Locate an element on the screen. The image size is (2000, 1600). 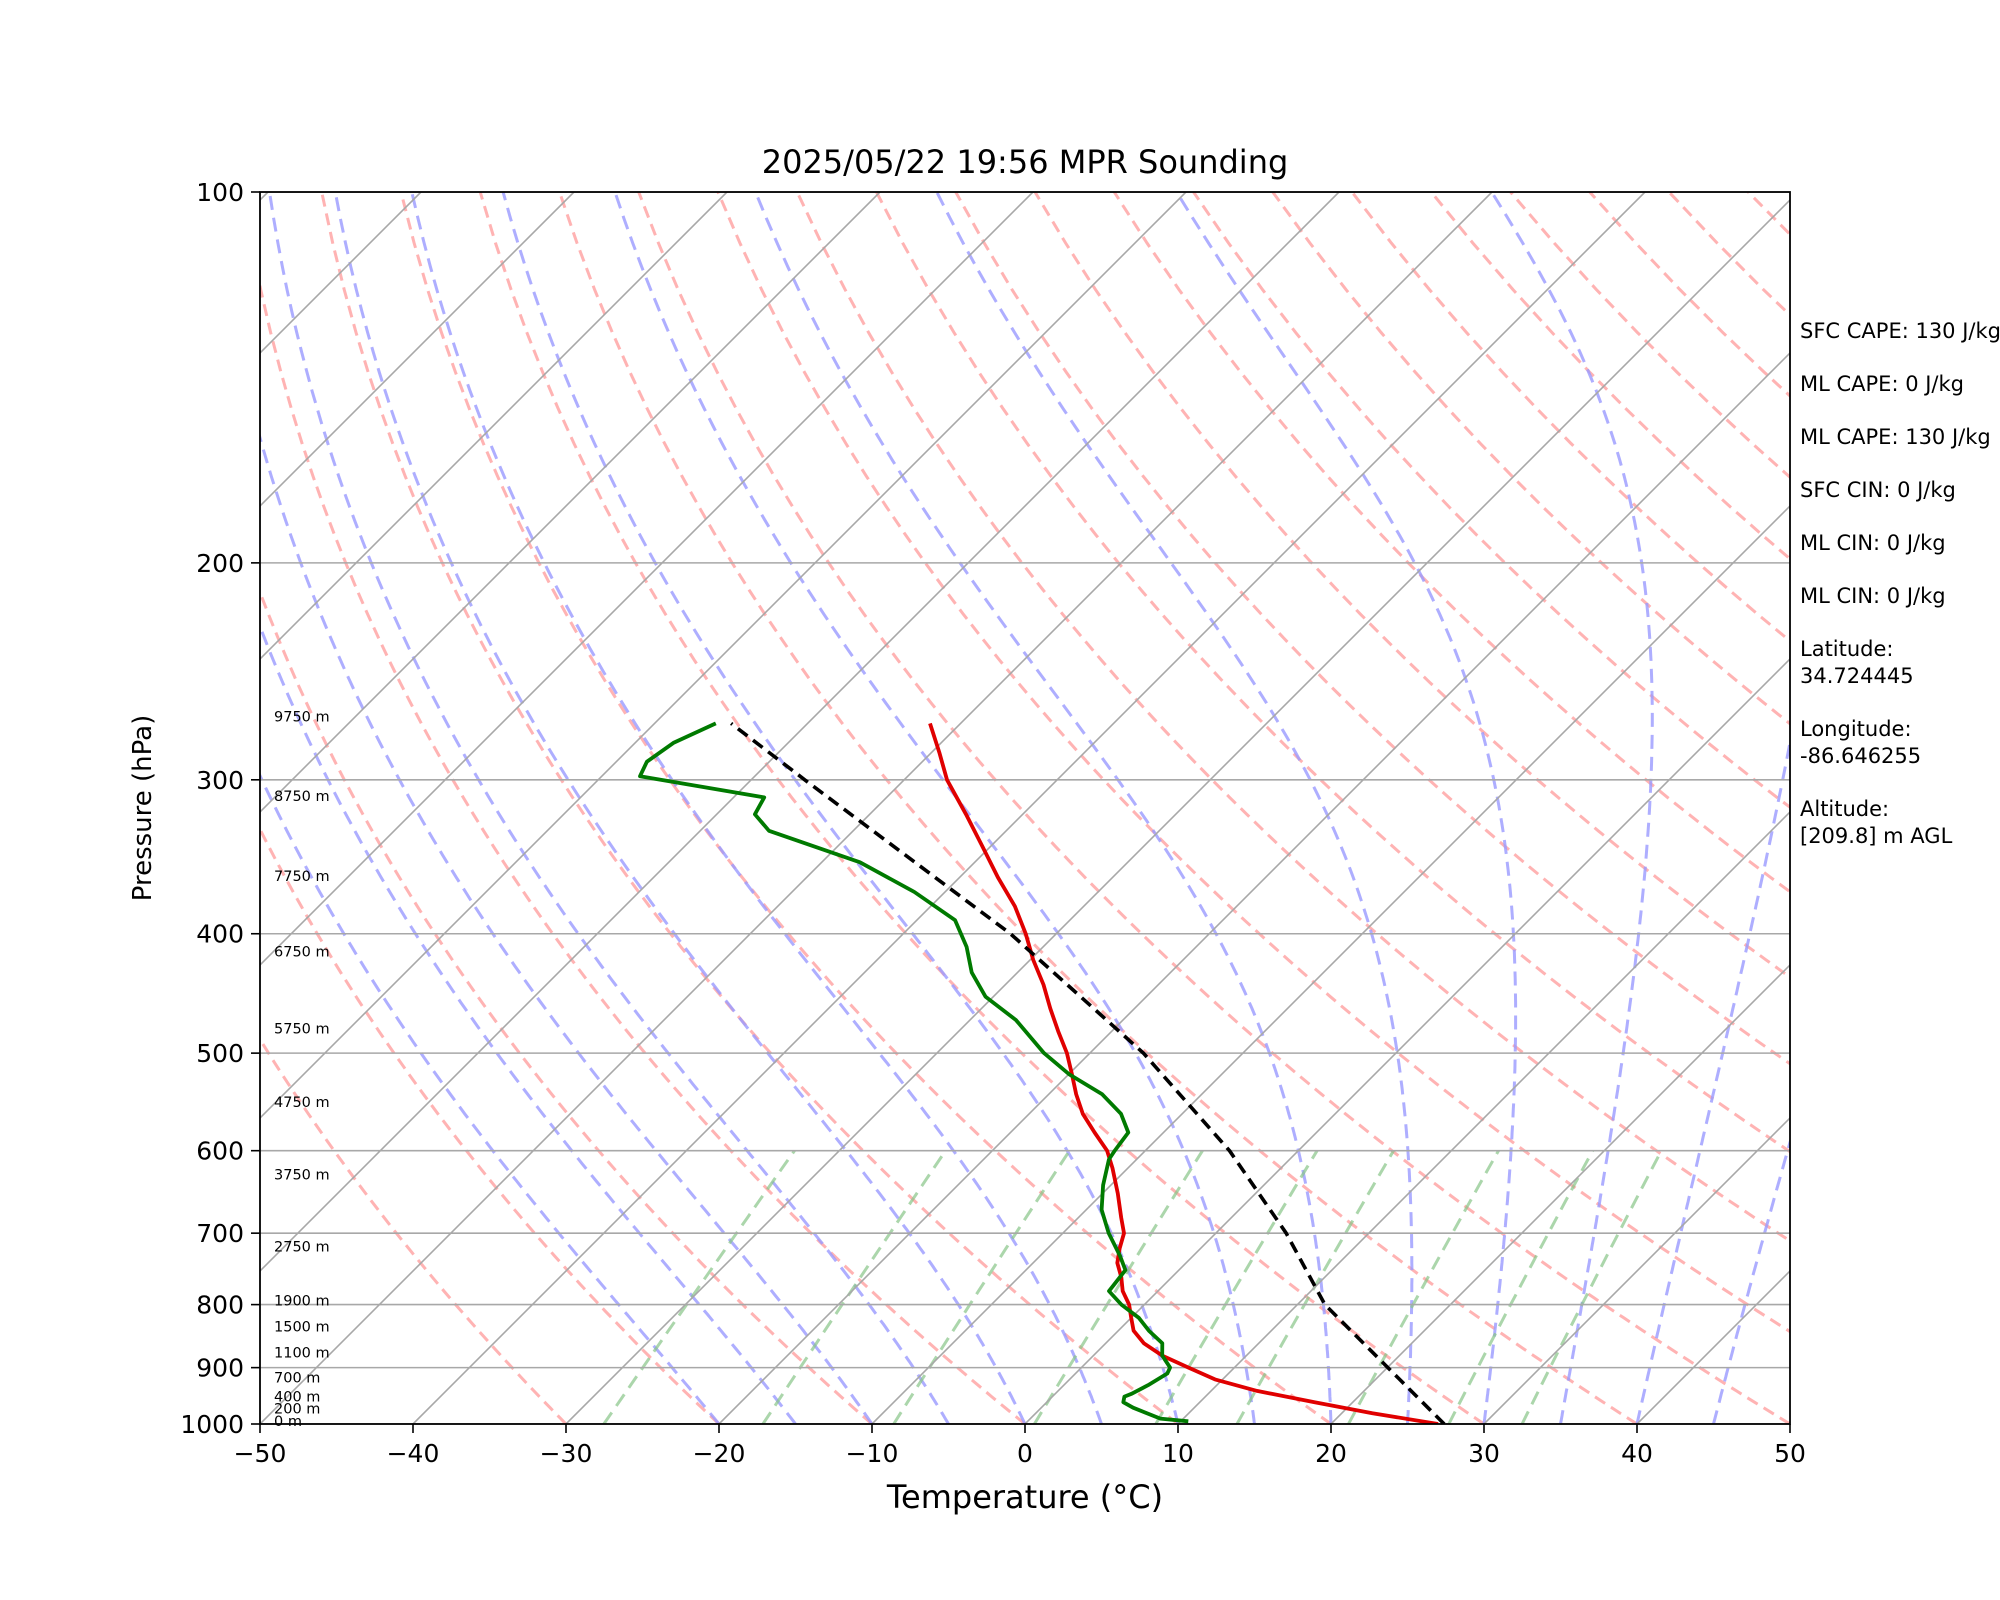
x-tick-label: 20 is located at coordinates (1331, 1453).